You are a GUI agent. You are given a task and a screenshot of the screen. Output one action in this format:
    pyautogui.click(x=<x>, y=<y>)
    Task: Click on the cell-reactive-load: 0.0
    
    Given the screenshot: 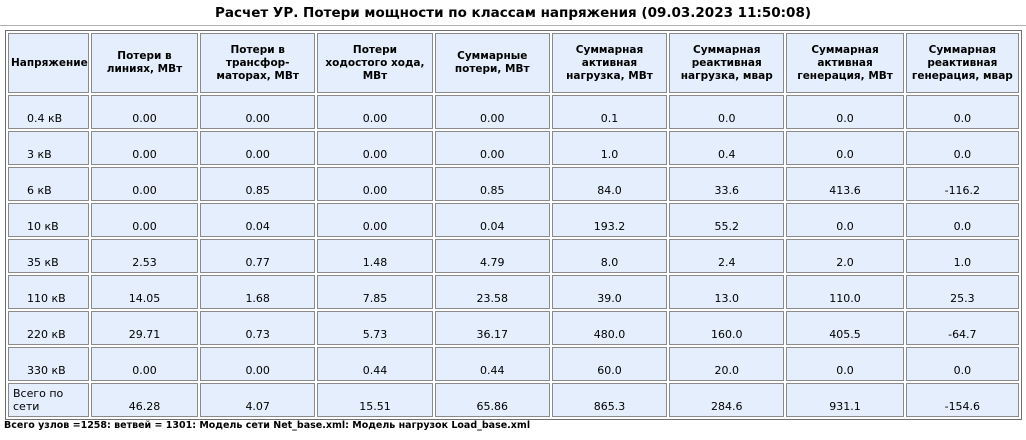 What is the action you would take?
    pyautogui.click(x=727, y=112)
    